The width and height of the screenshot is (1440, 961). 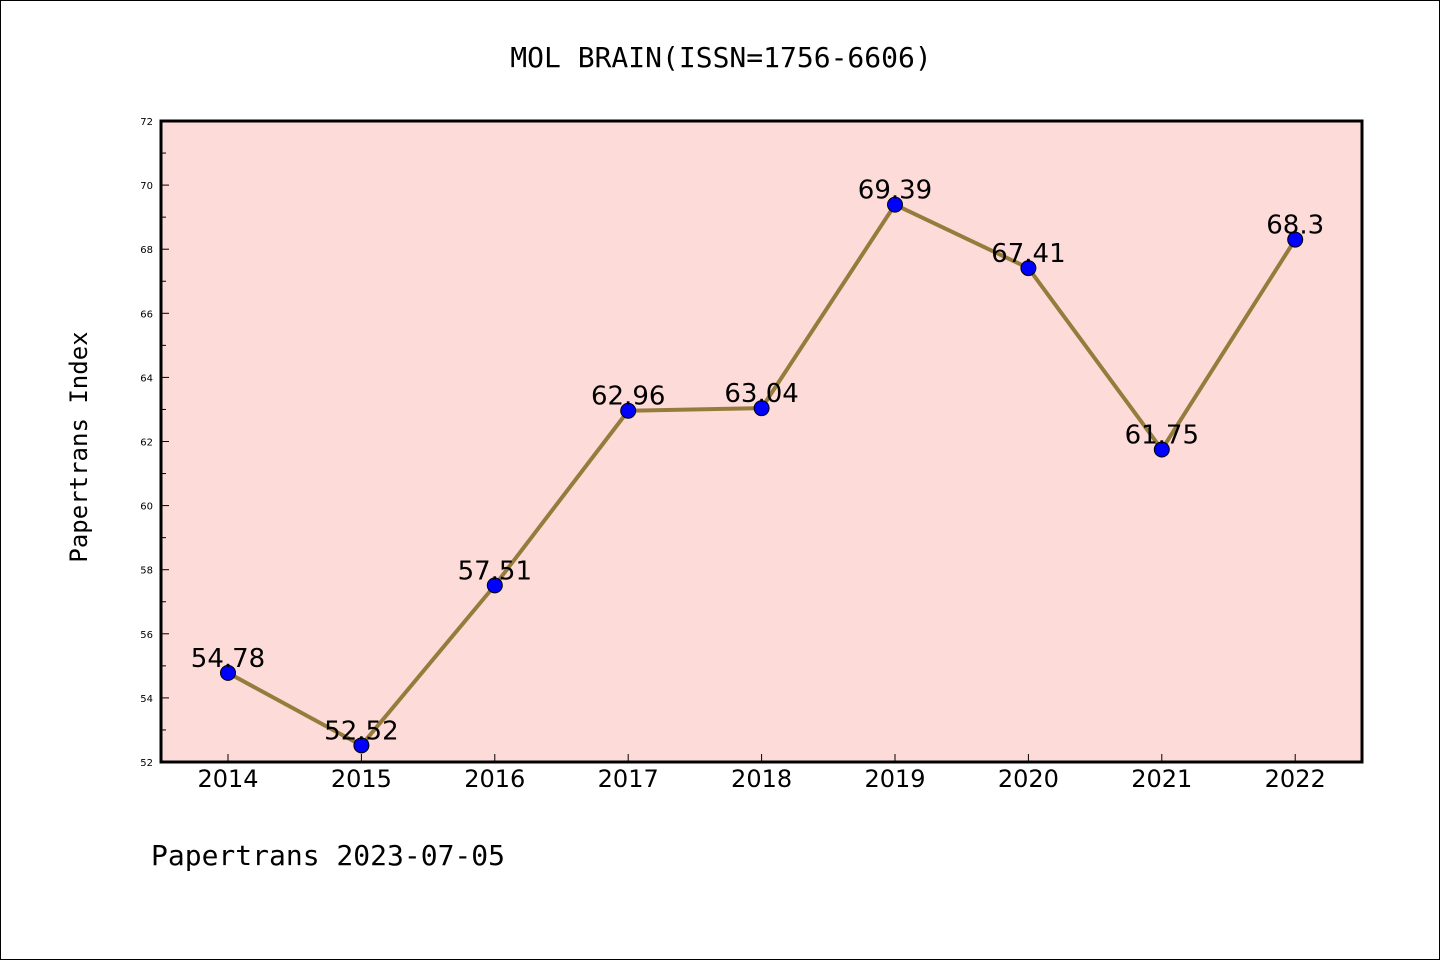 I want to click on x-tick-label: 2022, so click(x=1295, y=779).